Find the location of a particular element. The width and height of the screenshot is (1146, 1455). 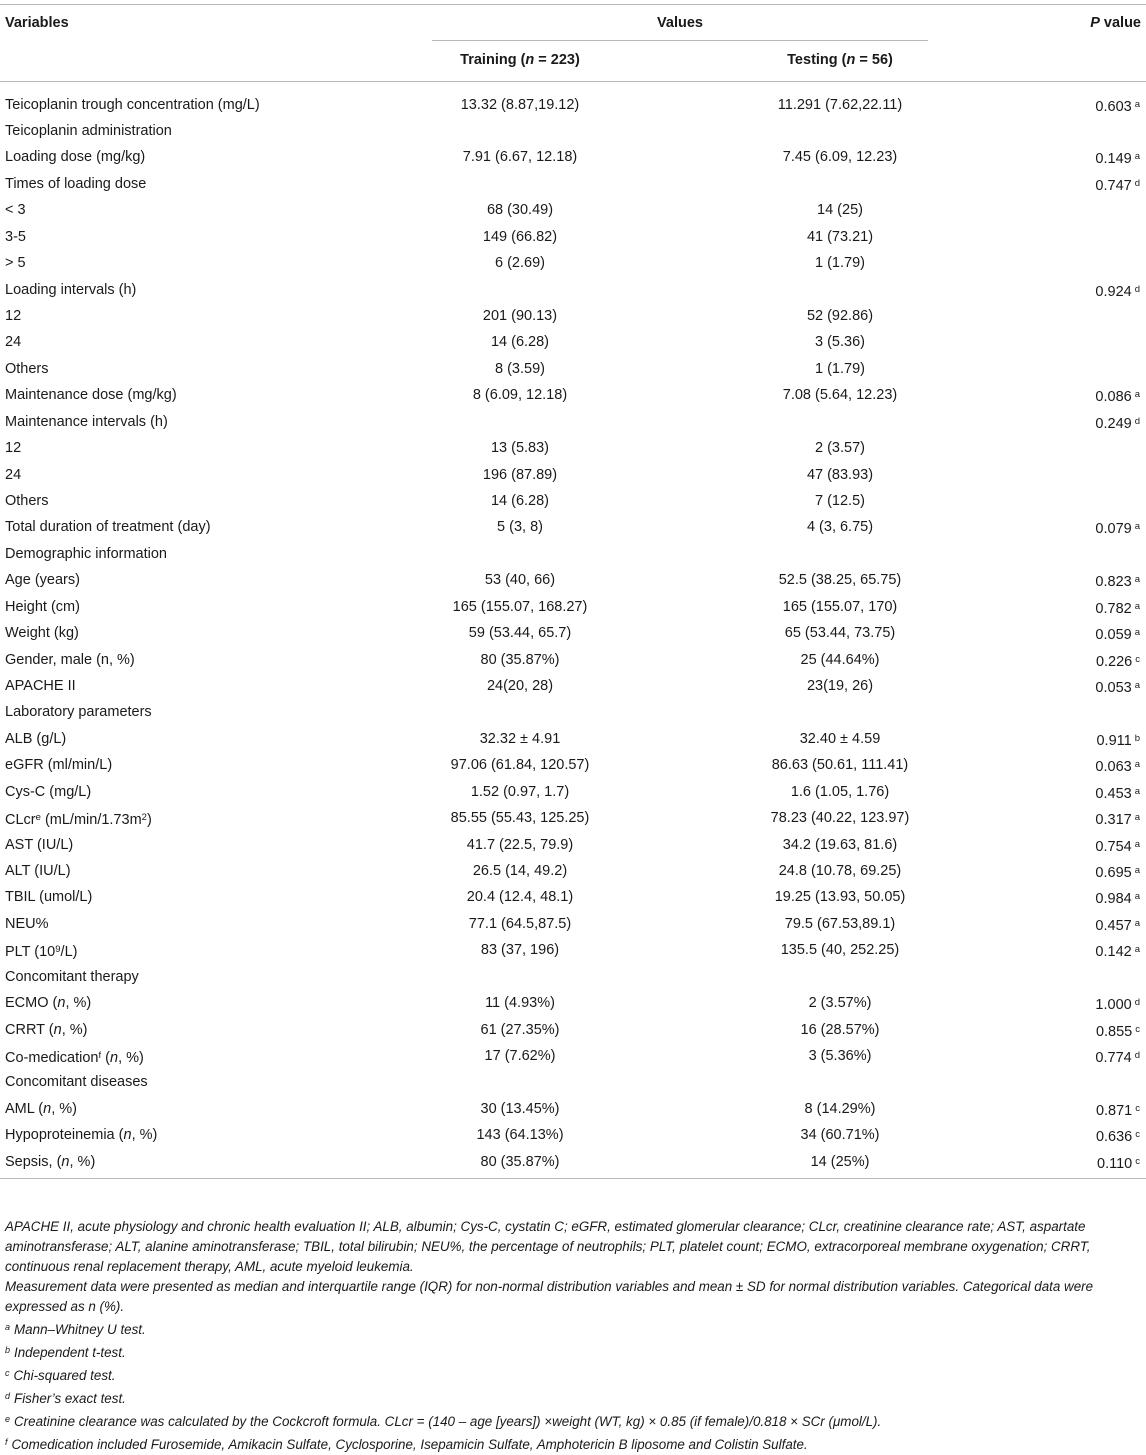

testing-value: 78.23 (40.22, 123.97) is located at coordinates (840, 818).